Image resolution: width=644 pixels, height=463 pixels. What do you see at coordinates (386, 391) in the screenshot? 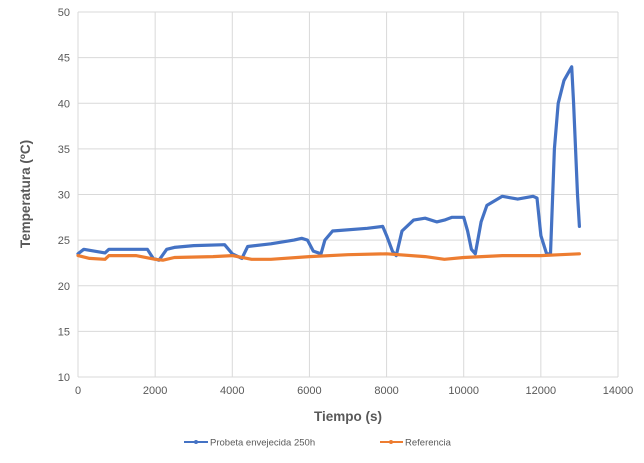
I see `x-tick-label: 8000` at bounding box center [386, 391].